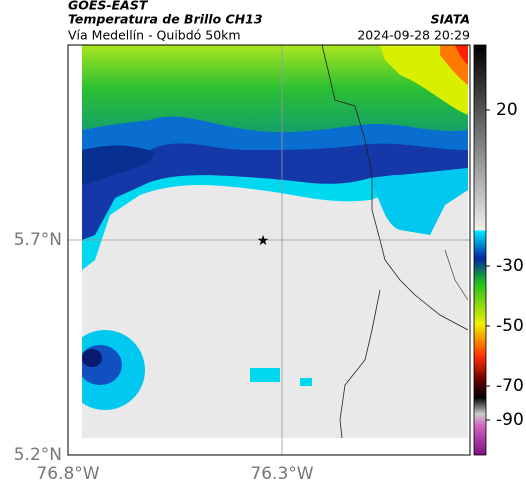 This screenshot has height=495, width=526. What do you see at coordinates (480, 250) in the screenshot?
I see `colorbar` at bounding box center [480, 250].